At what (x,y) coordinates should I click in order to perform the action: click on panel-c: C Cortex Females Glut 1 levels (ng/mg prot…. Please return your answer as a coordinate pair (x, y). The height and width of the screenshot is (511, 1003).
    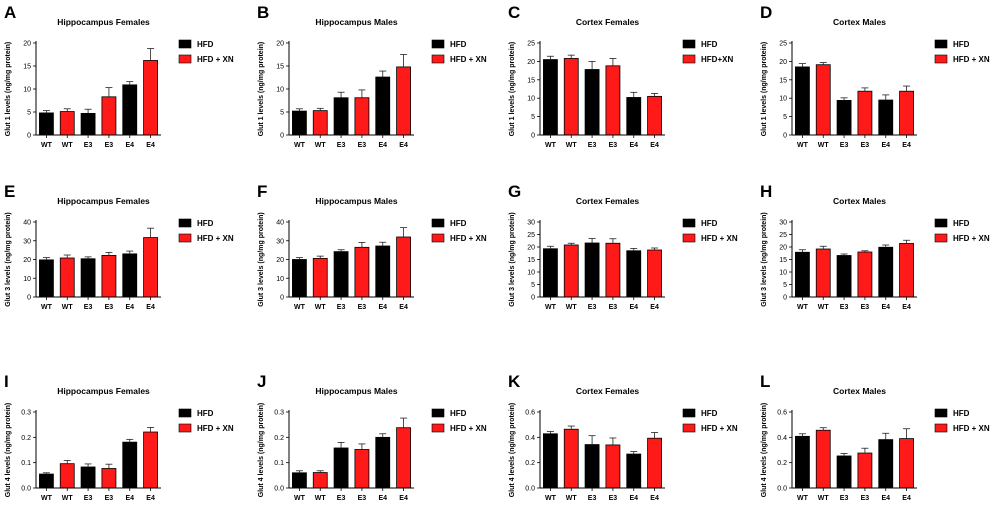
    Looking at the image, I should click on (620, 76).